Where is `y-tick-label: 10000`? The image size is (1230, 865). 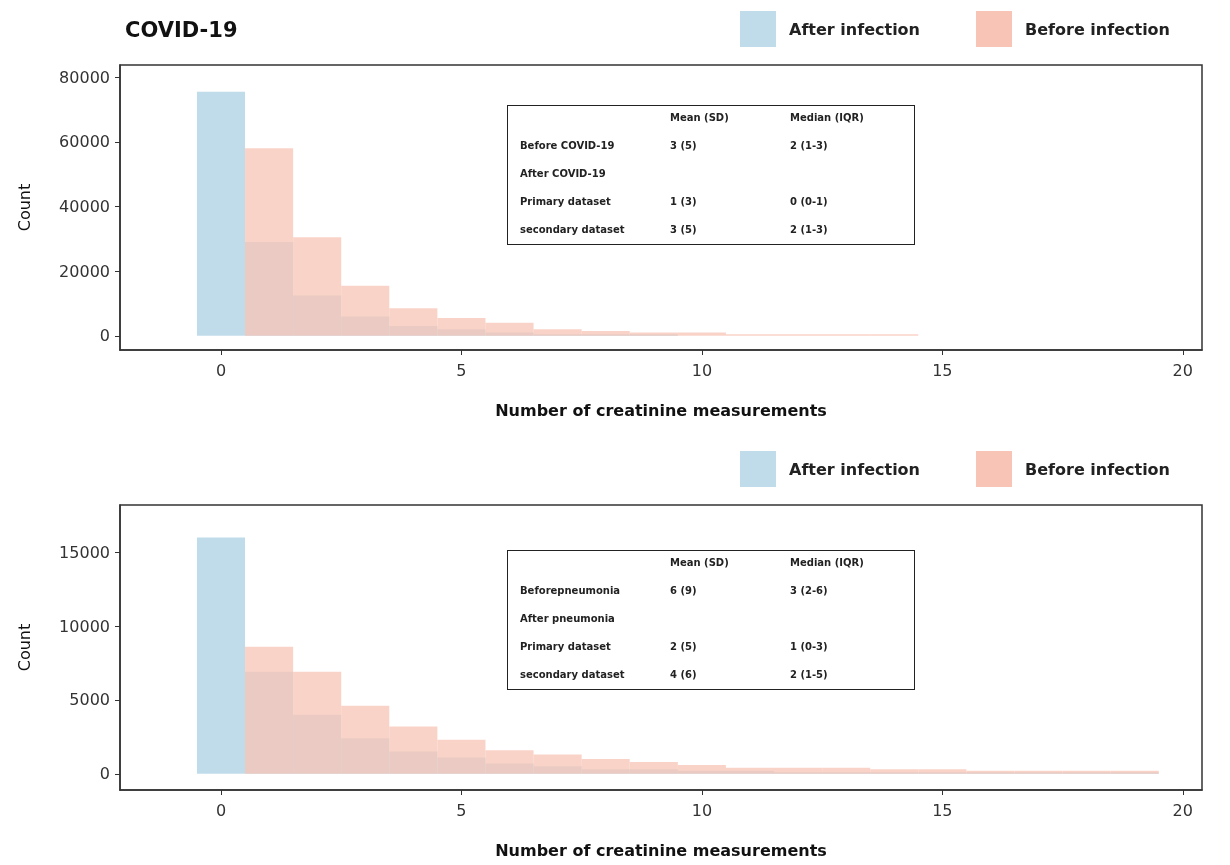
y-tick-label: 10000 is located at coordinates (84, 626).